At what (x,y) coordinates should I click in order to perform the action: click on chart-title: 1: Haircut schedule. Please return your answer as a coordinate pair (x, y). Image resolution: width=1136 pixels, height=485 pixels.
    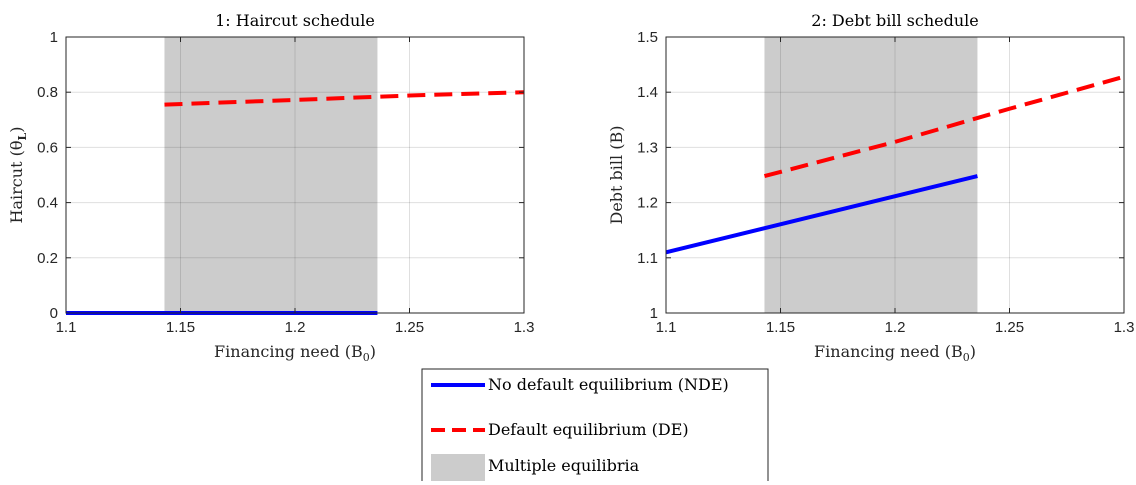
    Looking at the image, I should click on (295, 20).